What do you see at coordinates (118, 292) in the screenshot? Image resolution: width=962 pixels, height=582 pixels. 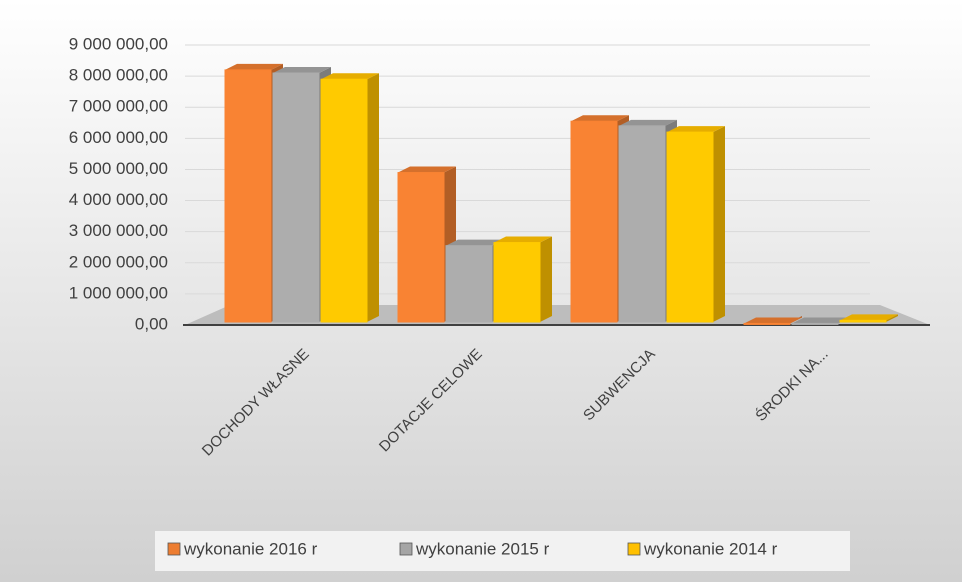 I see `y-tick-label: 1 000 000,00` at bounding box center [118, 292].